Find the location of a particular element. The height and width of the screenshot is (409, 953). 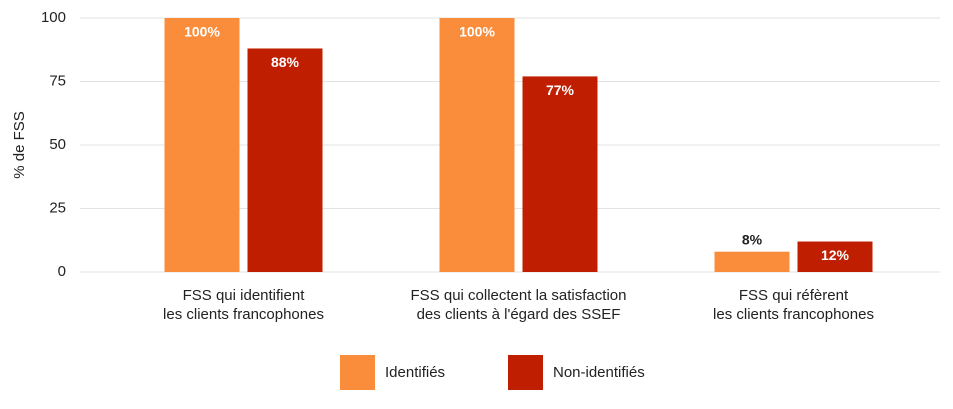

value-label: 88% is located at coordinates (285, 62).